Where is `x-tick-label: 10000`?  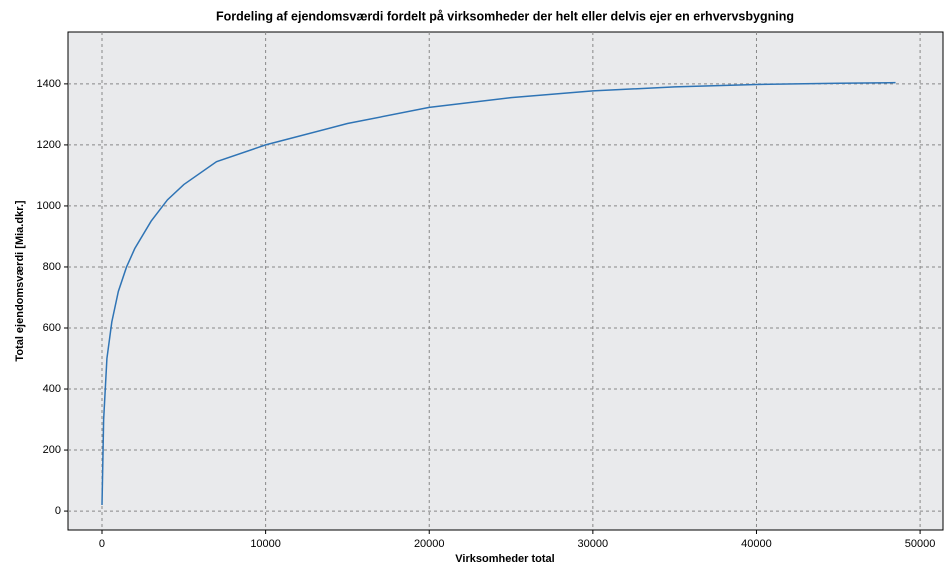
x-tick-label: 10000 is located at coordinates (265, 544).